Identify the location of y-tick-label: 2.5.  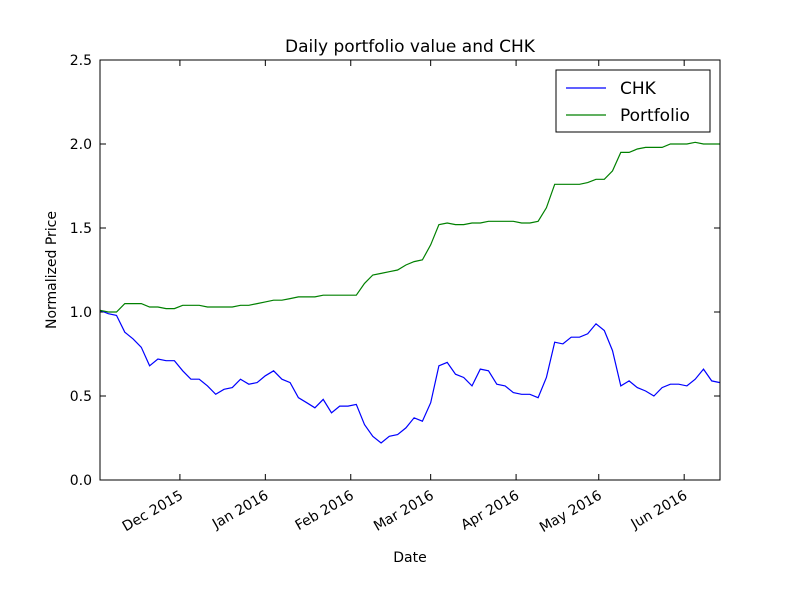
(81, 61).